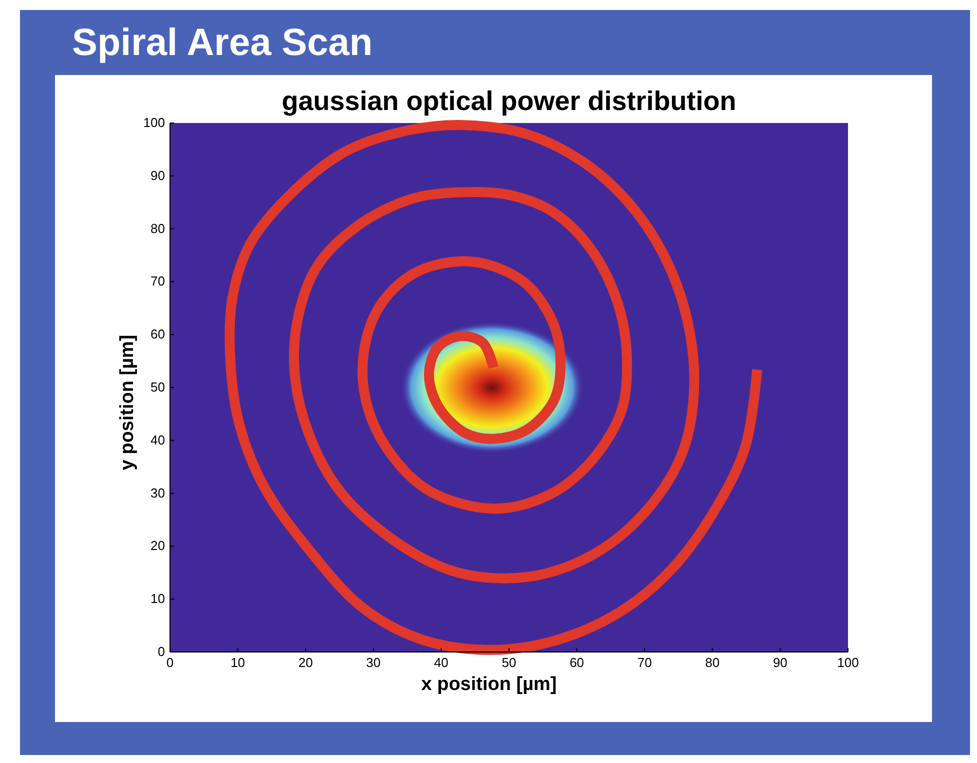  I want to click on x-tick-label: 30, so click(373, 662).